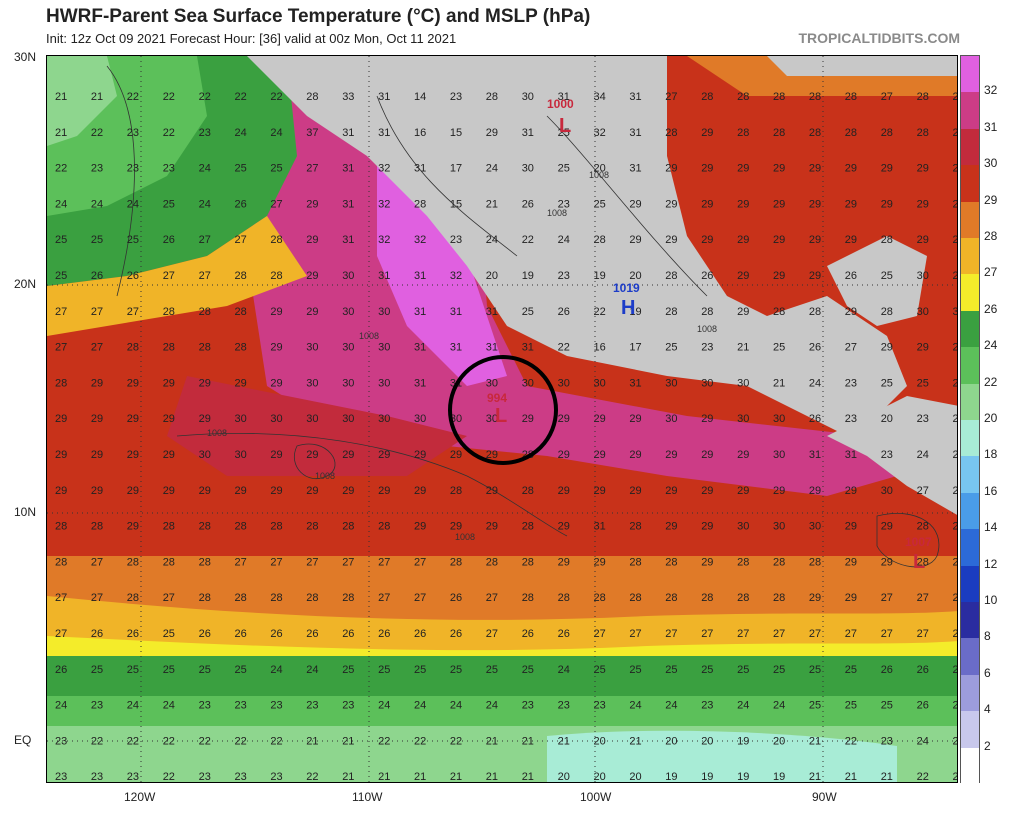 The height and width of the screenshot is (814, 1024). What do you see at coordinates (25, 512) in the screenshot?
I see `lat-label-10n: 10N` at bounding box center [25, 512].